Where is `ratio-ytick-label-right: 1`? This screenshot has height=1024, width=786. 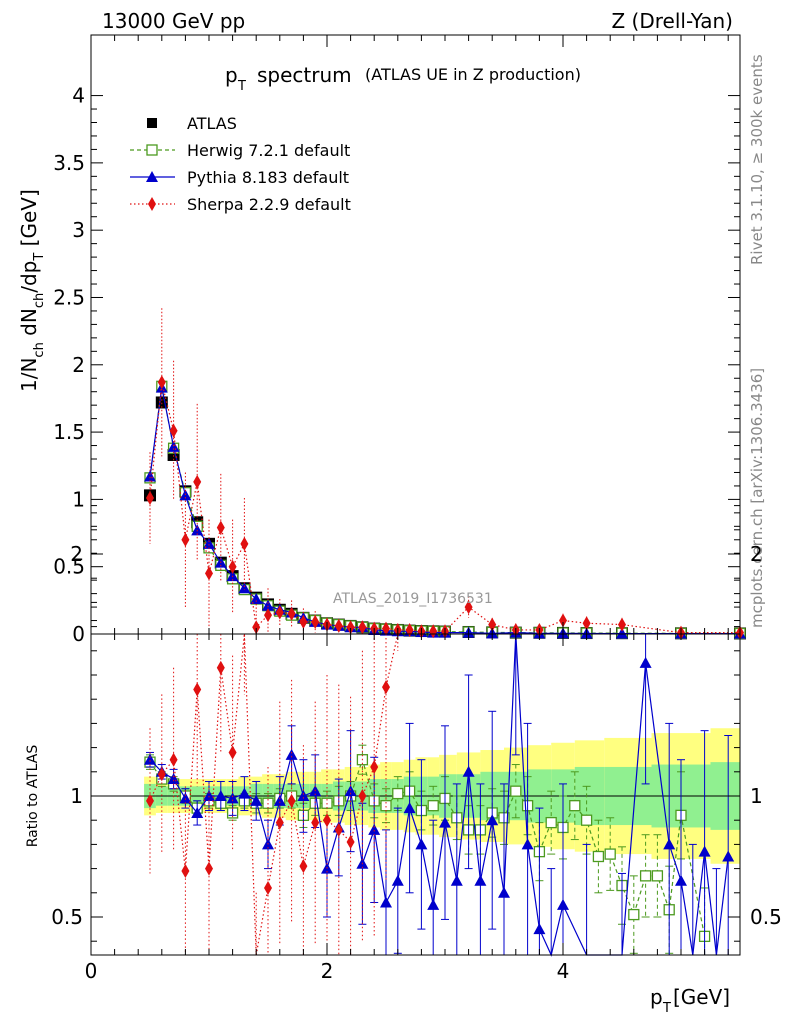
ratio-ytick-label-right: 1 is located at coordinates (756, 796).